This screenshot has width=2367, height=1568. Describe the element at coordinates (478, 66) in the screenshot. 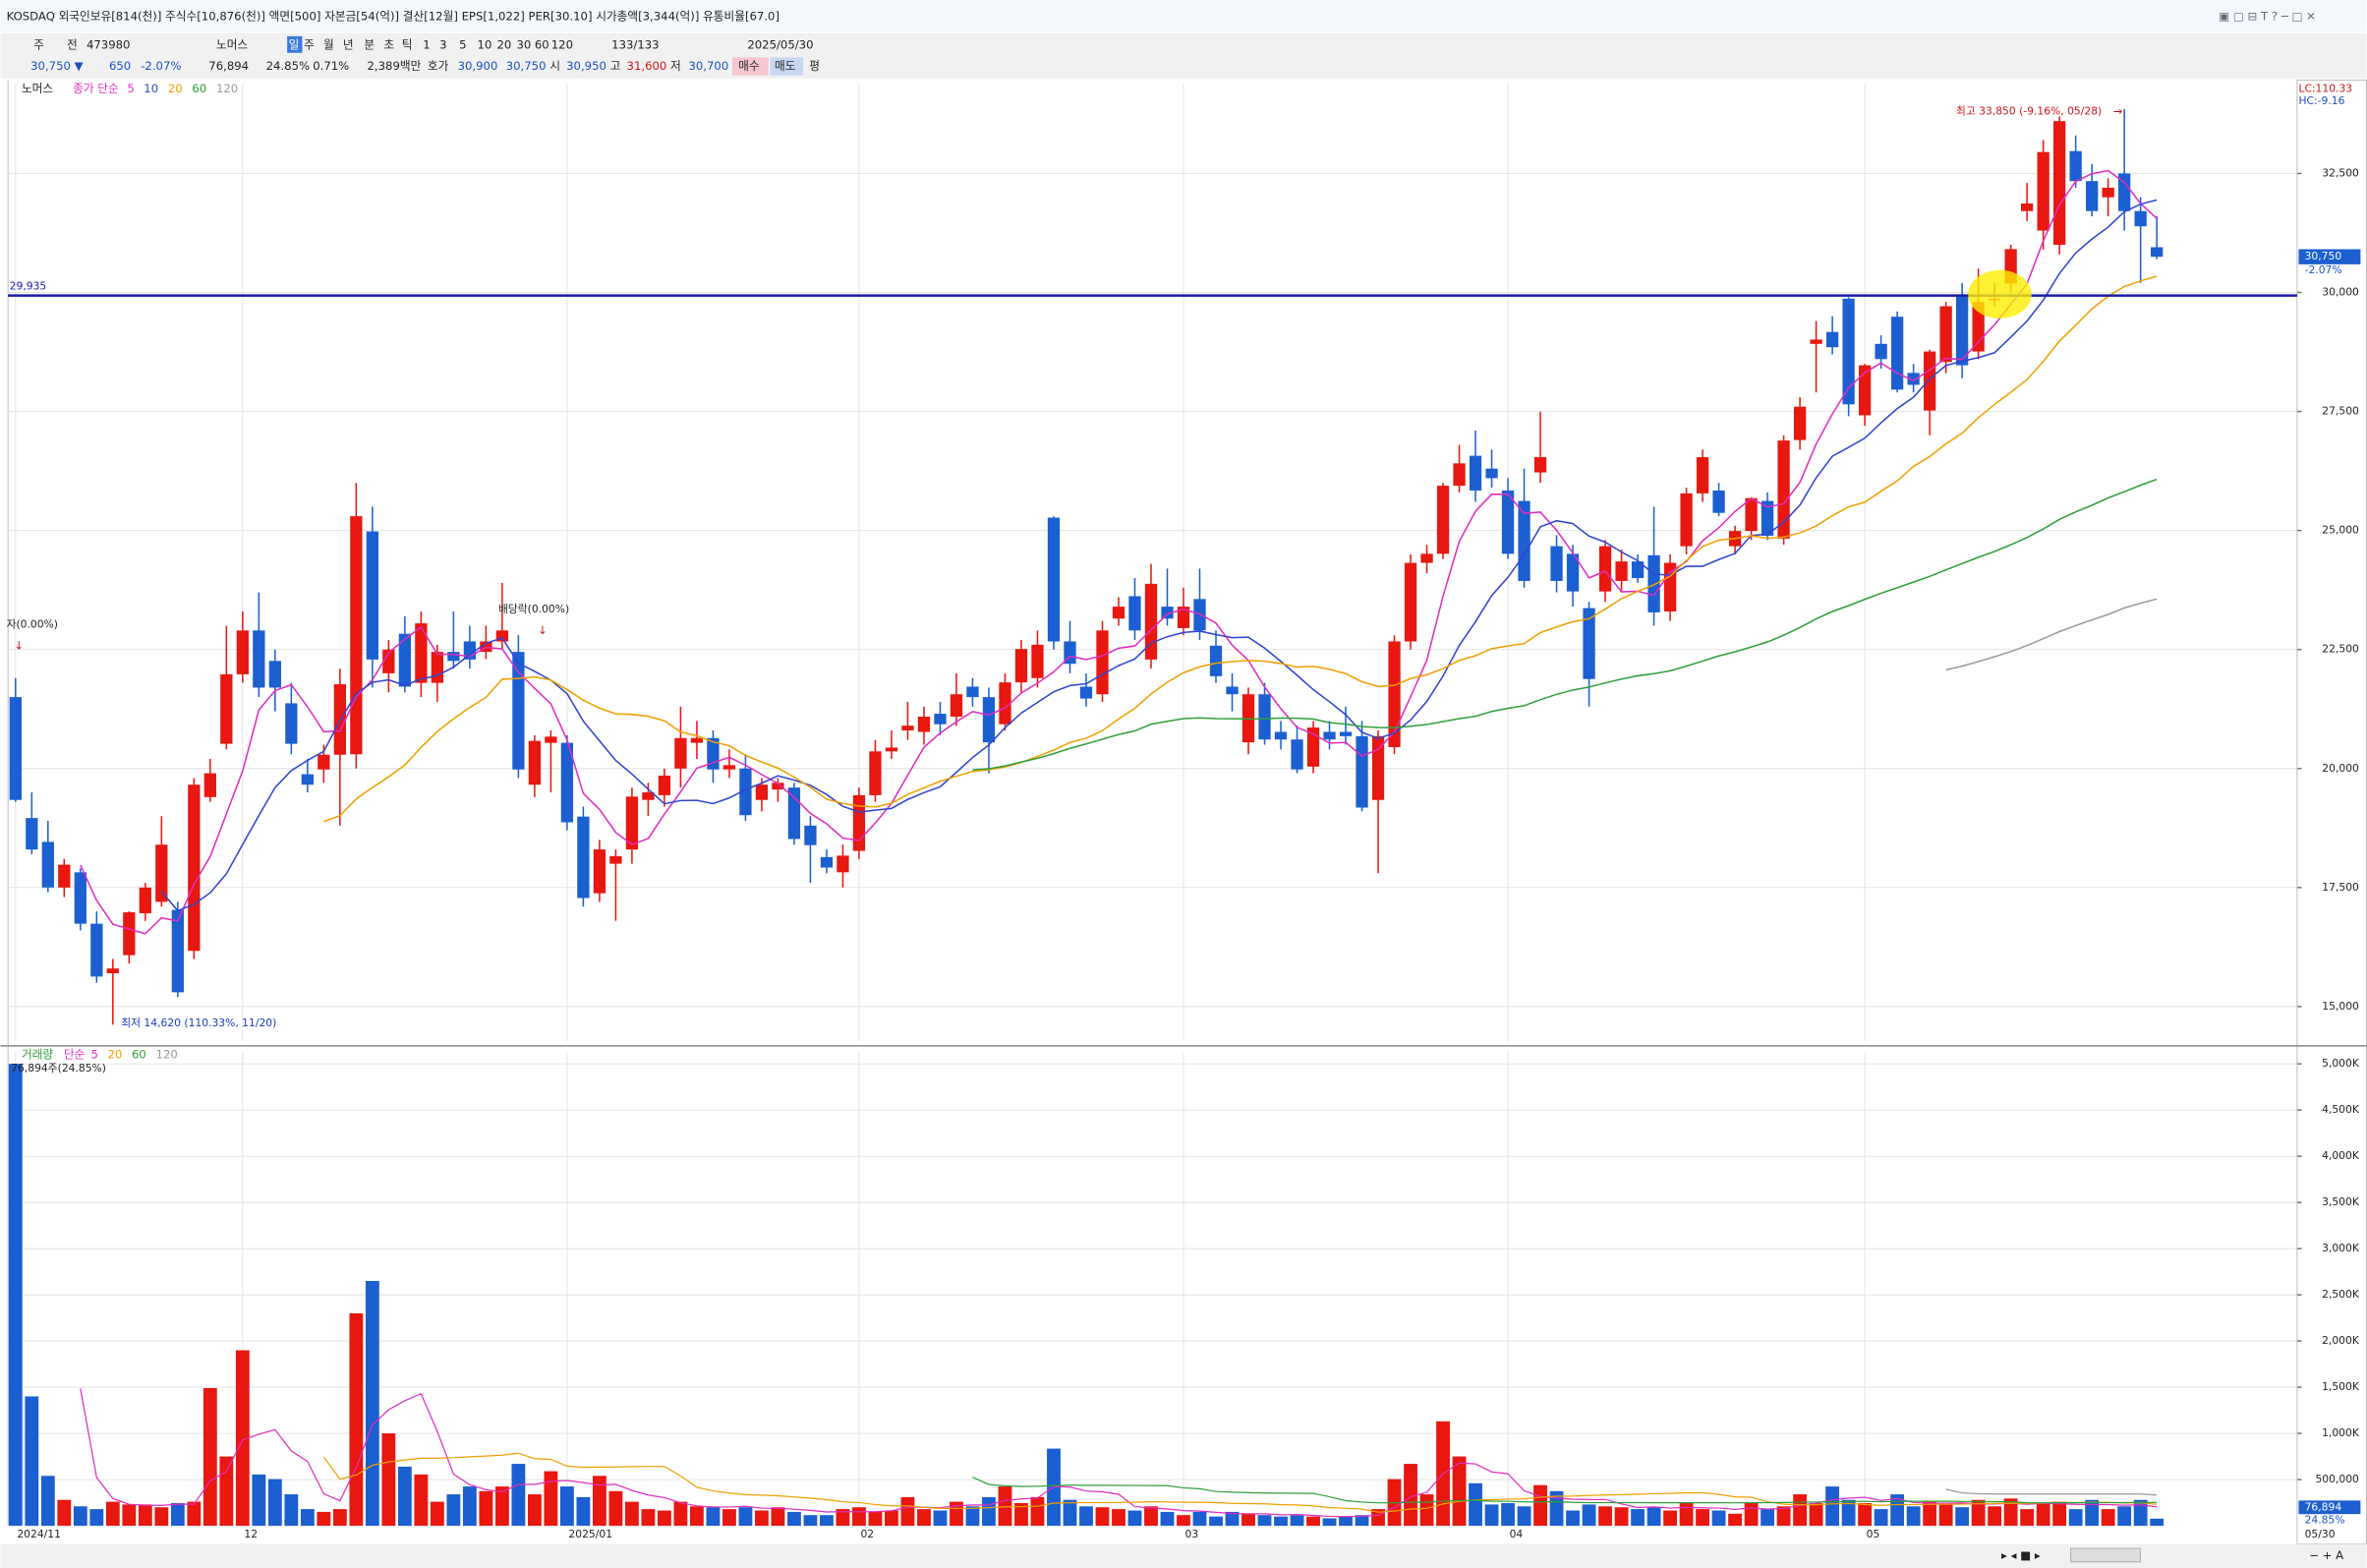

I see `quote-item: 30,900` at that location.